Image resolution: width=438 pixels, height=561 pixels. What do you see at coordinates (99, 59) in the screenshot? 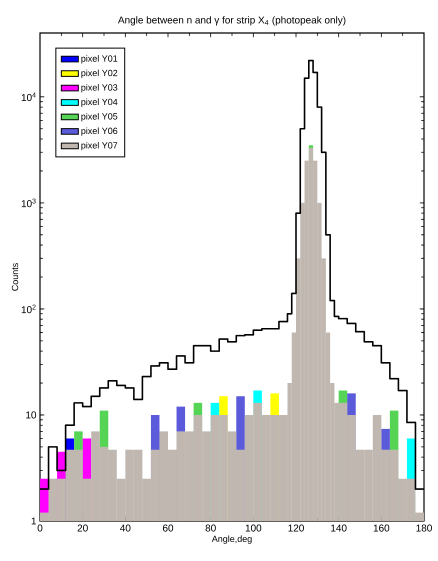
I see `legend-label: pixel Y01` at bounding box center [99, 59].